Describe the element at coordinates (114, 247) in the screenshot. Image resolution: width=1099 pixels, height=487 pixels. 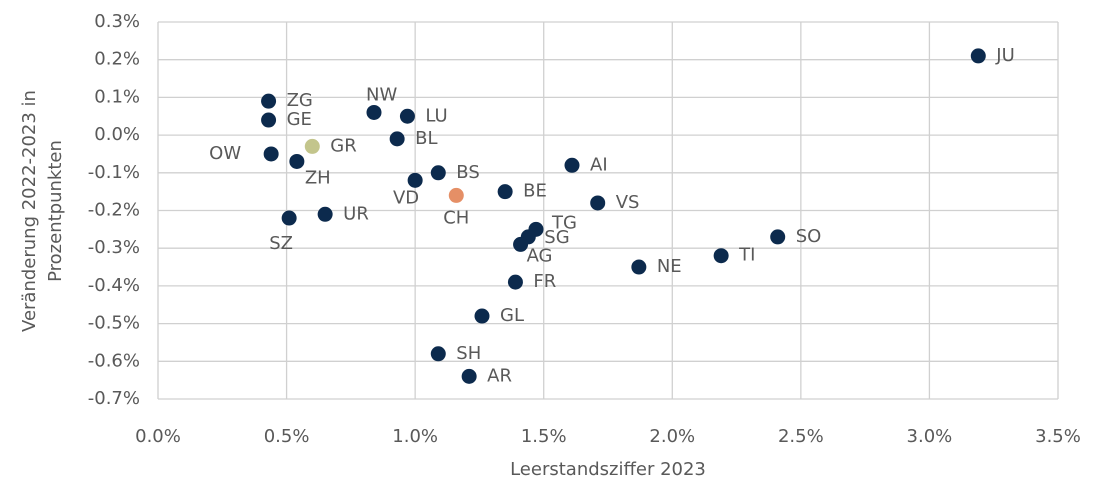
I see `y-tick-label: -0.3%` at that location.